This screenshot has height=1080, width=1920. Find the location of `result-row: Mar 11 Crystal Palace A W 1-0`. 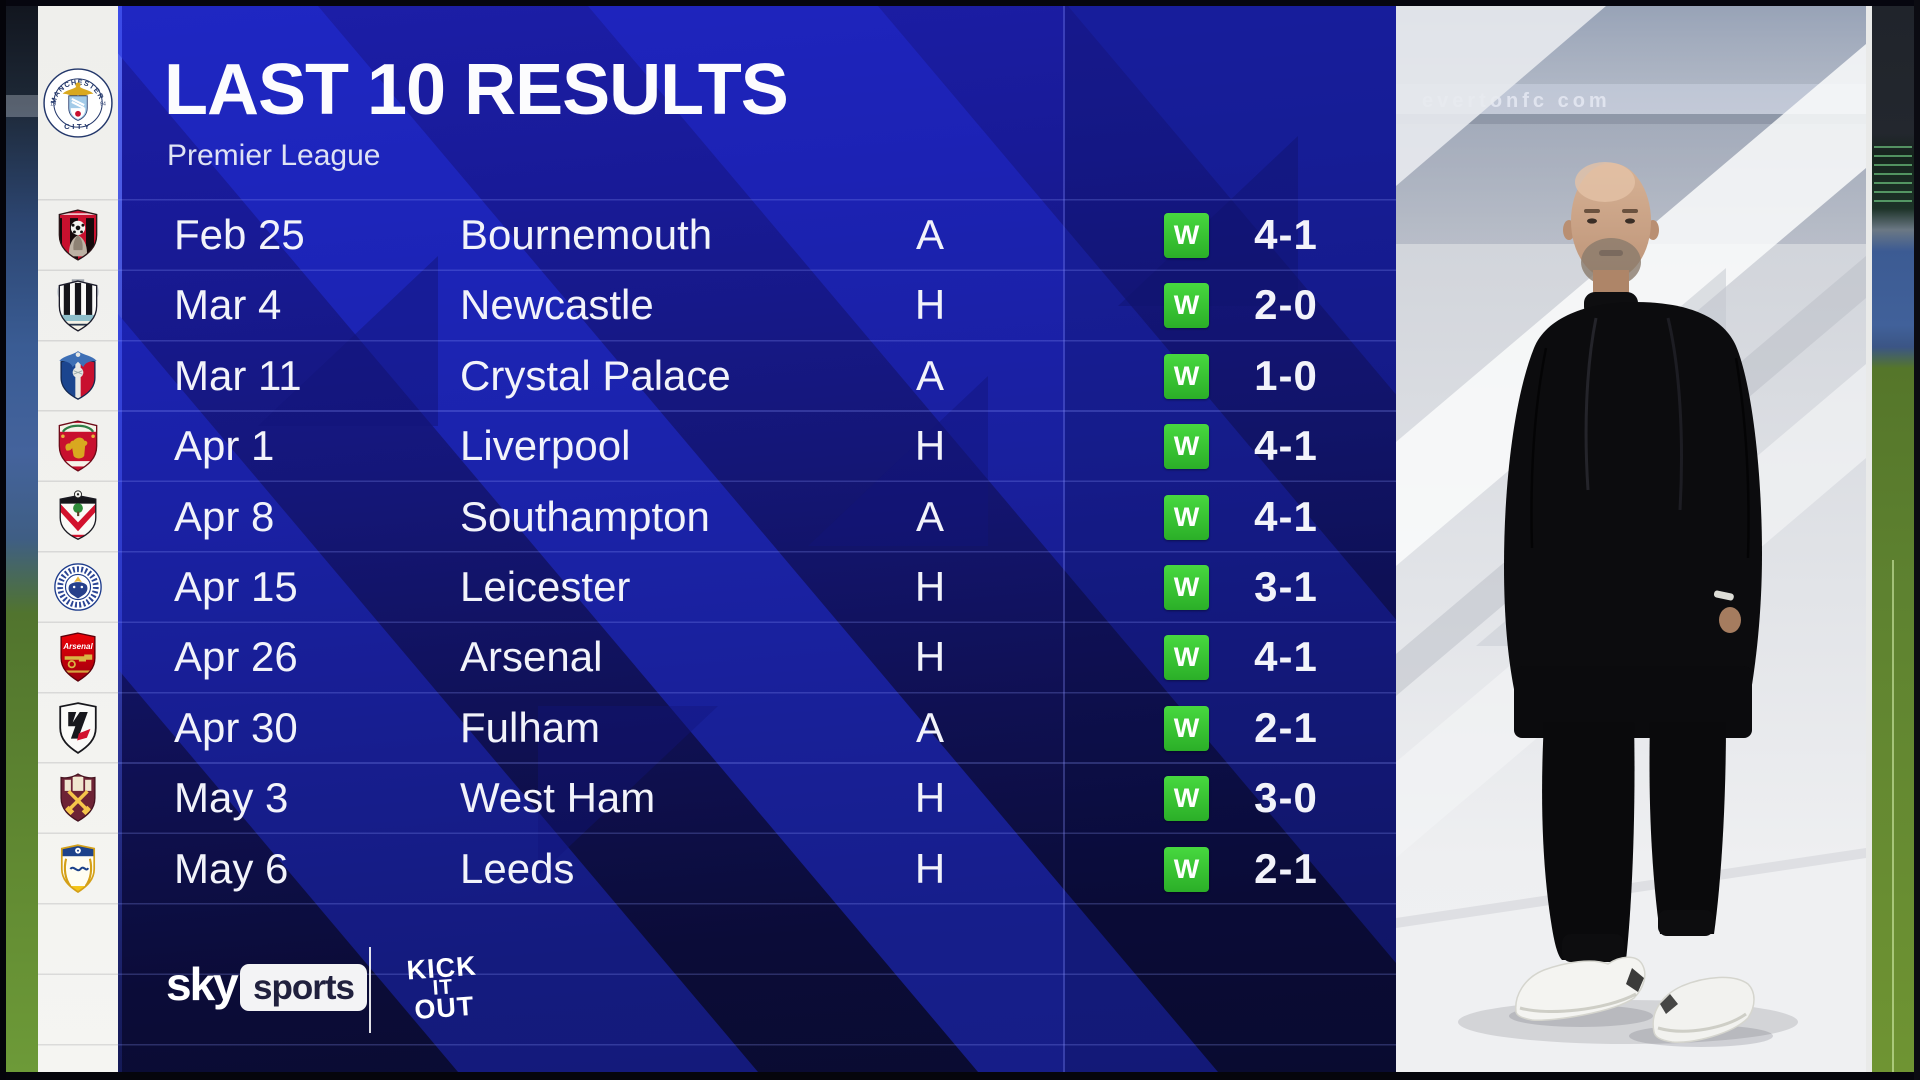

result-row: Mar 11 Crystal Palace A W 1-0 is located at coordinates (757, 376).